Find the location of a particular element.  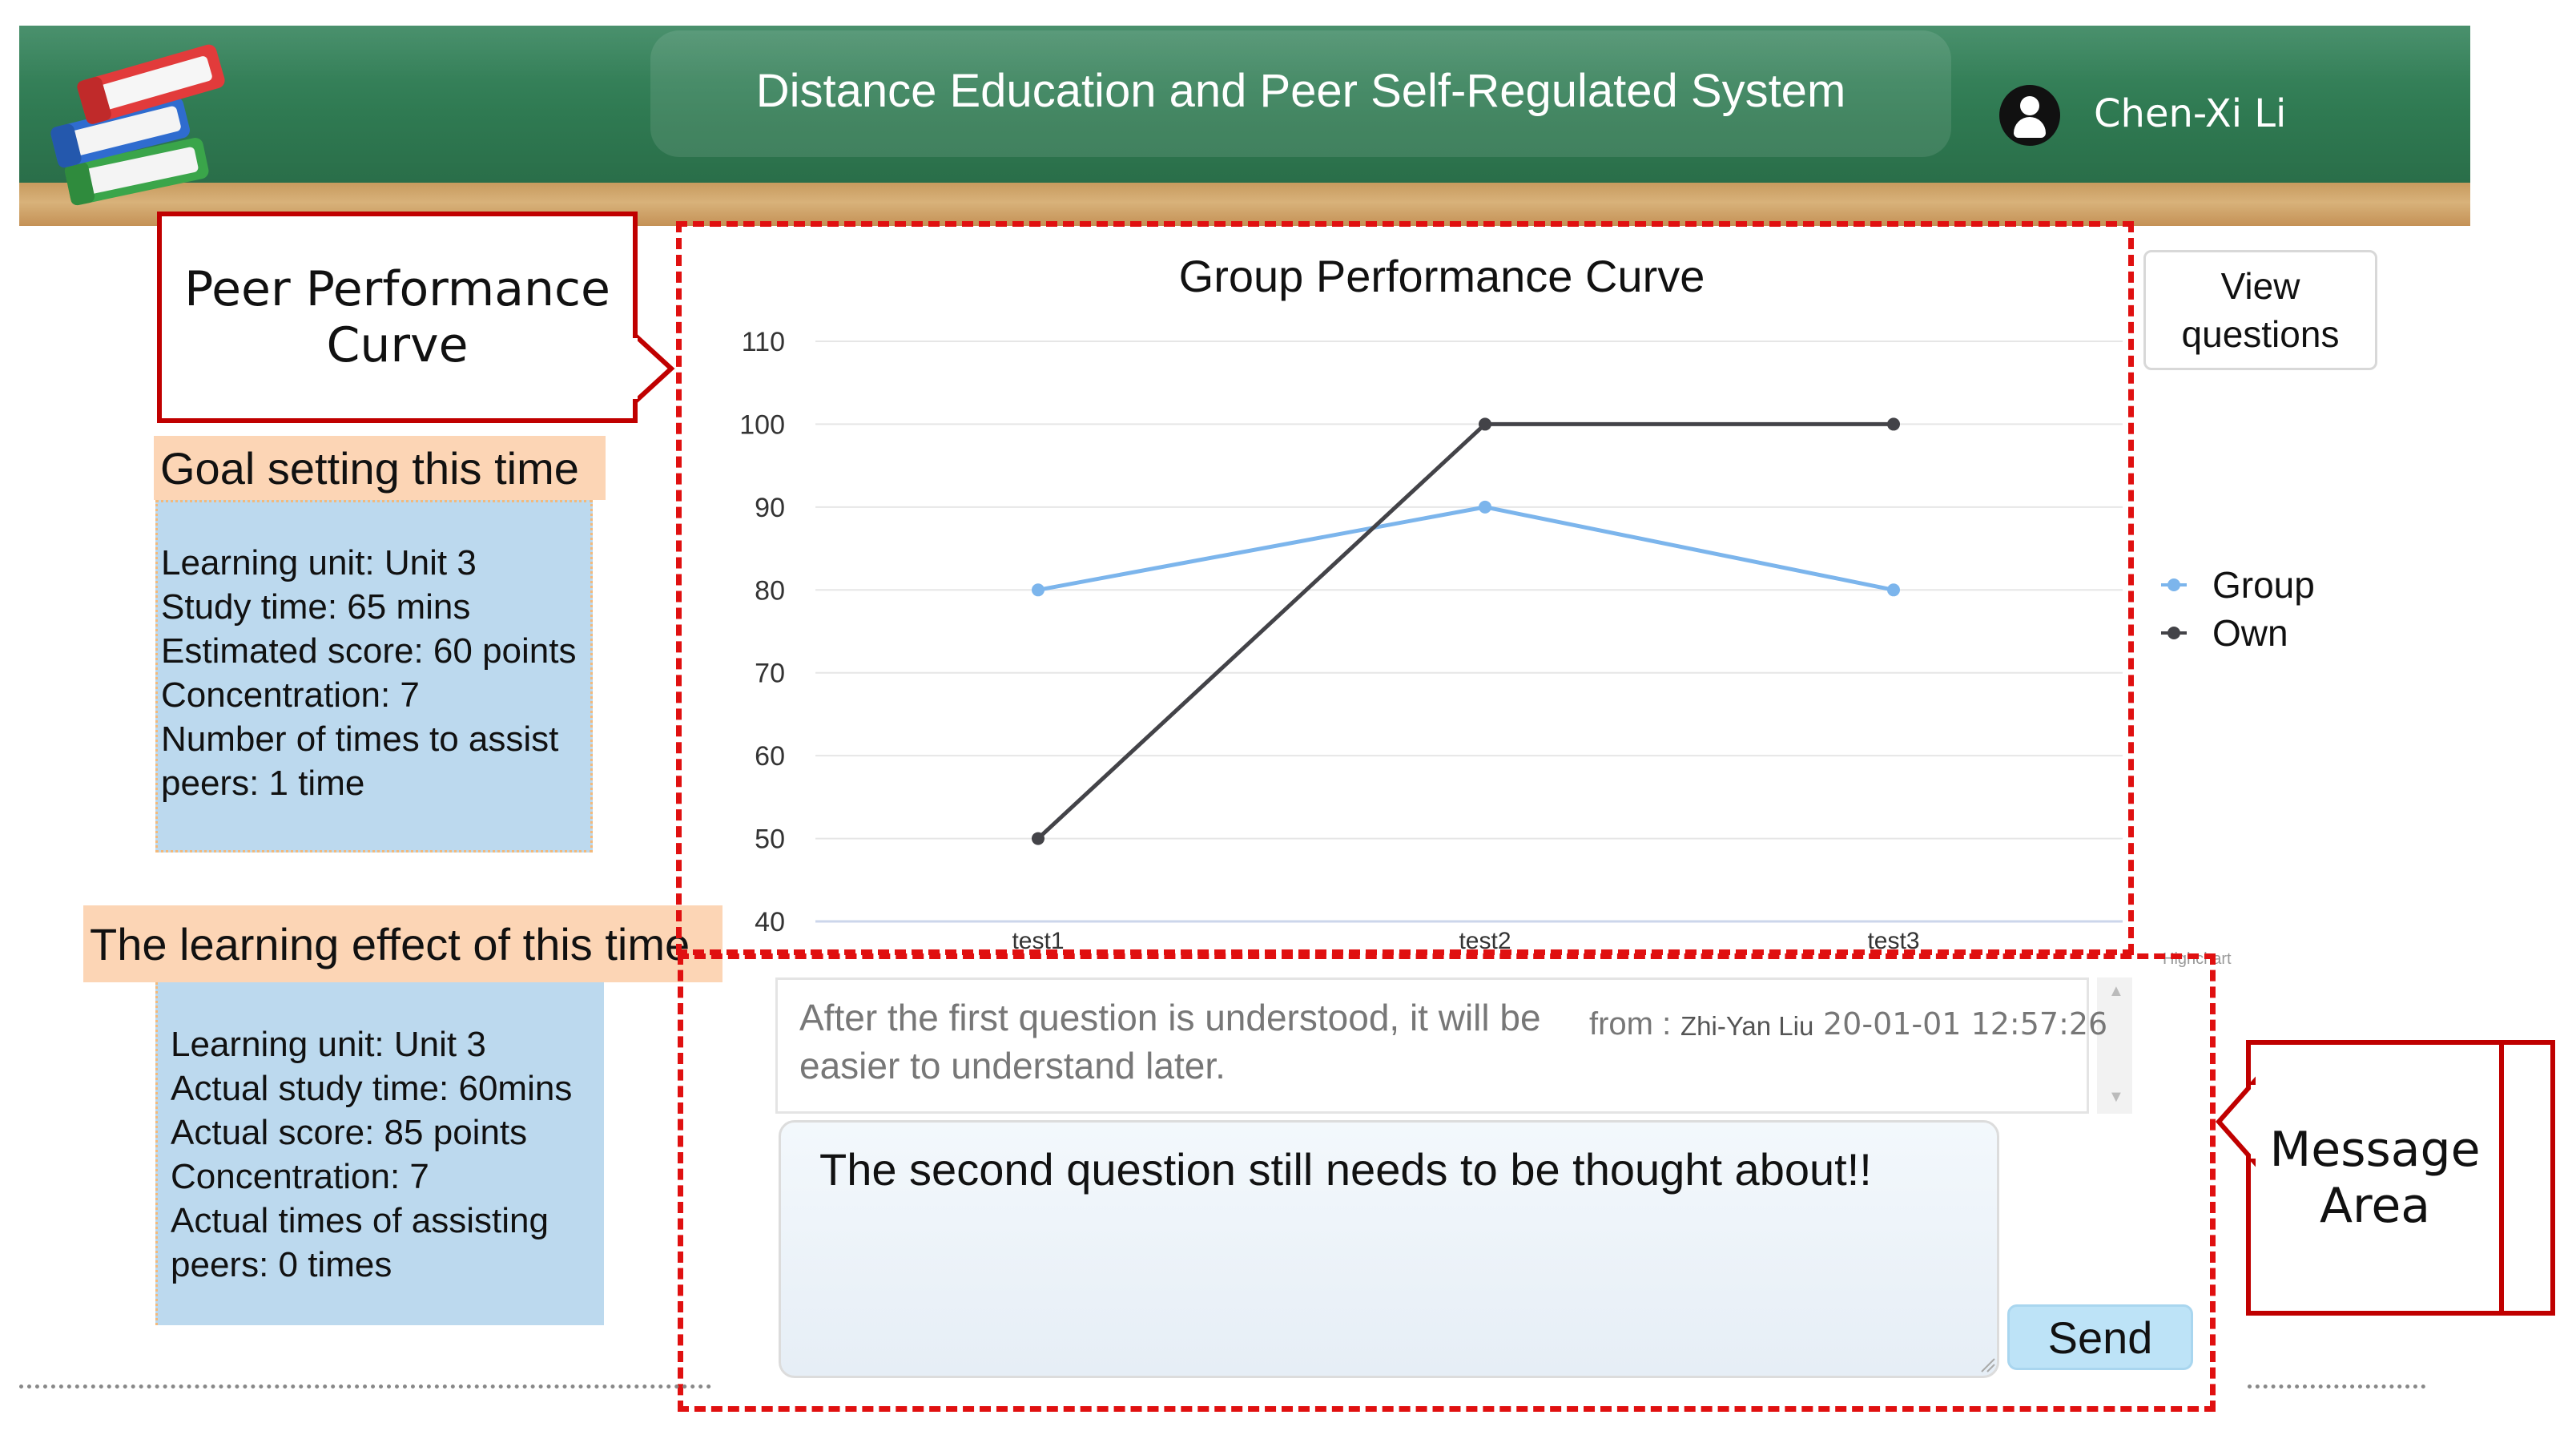

legend-item-group: Group is located at coordinates (2235, 585).